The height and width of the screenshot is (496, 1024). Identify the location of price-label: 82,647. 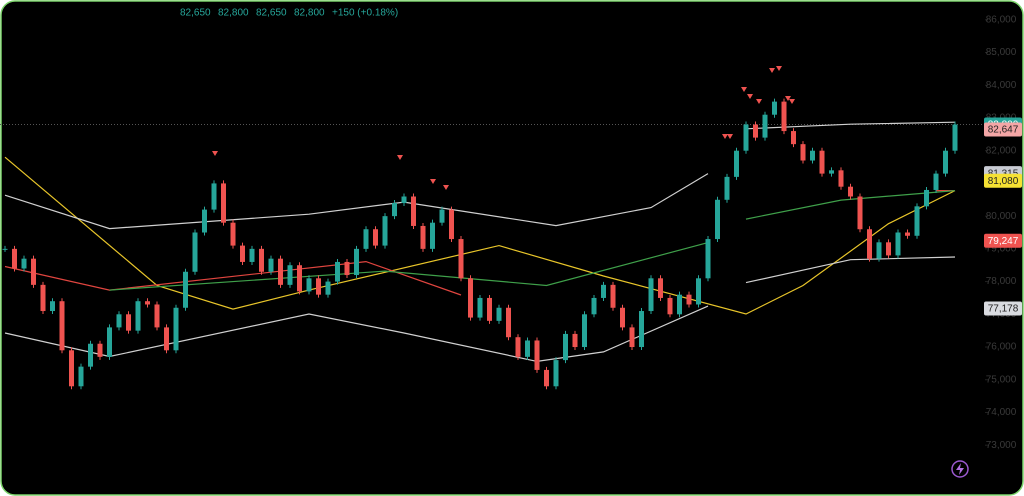
(1003, 130).